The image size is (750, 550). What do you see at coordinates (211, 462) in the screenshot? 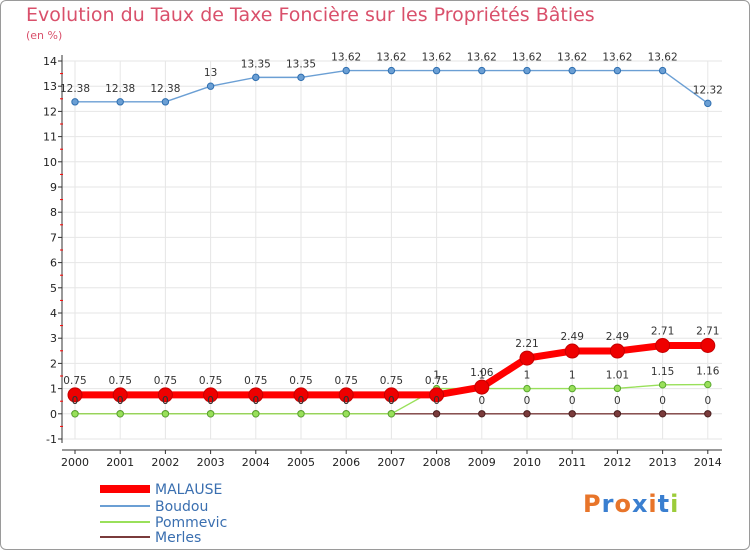
I see `x-tick-label: 2003` at bounding box center [211, 462].